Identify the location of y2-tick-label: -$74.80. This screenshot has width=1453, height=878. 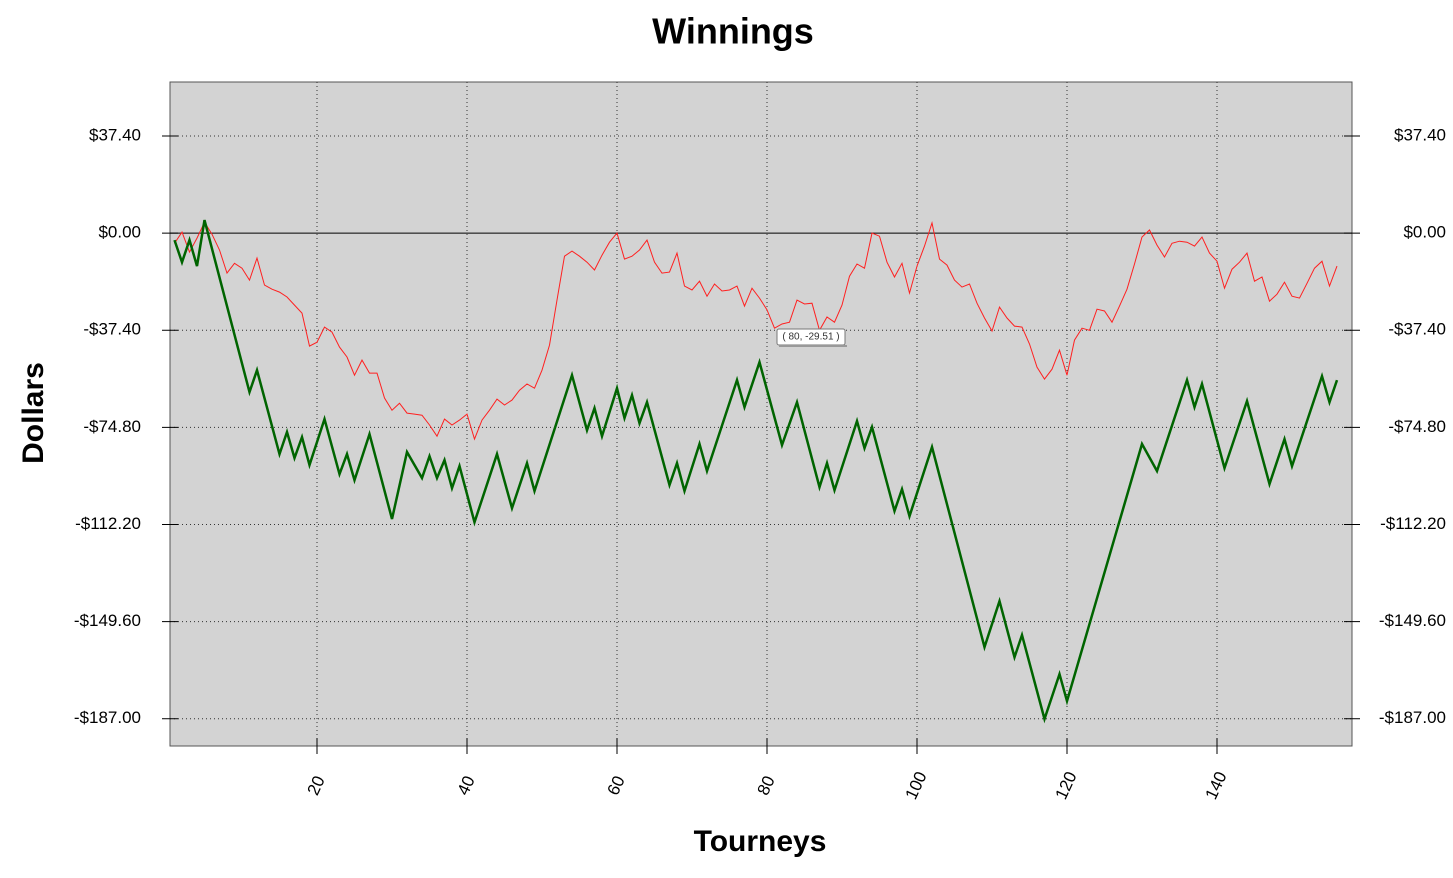
(1417, 426).